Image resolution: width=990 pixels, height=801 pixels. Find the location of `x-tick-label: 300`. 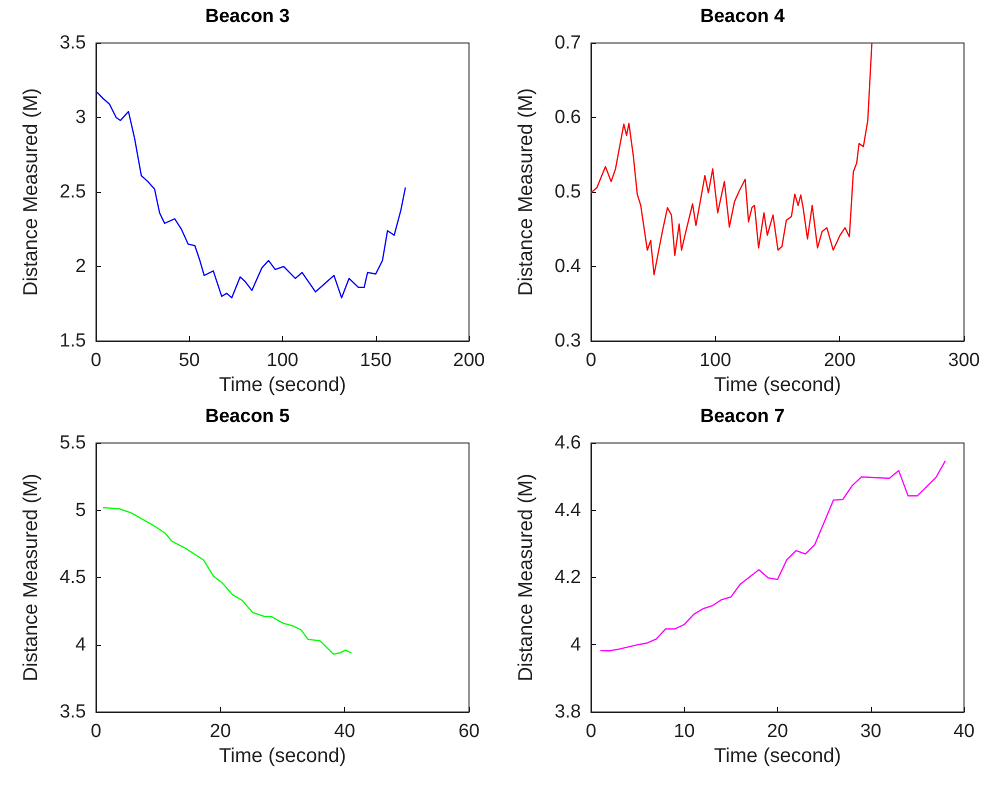

x-tick-label: 300 is located at coordinates (964, 360).